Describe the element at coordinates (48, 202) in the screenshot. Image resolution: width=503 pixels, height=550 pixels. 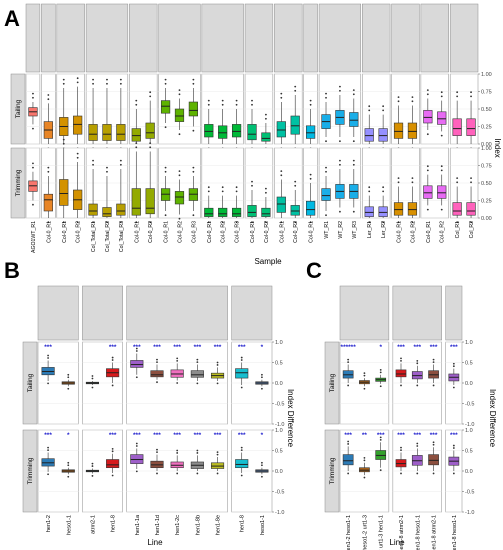
I see `facet-carbonell12ago1-col-0-r1-box` at that location.